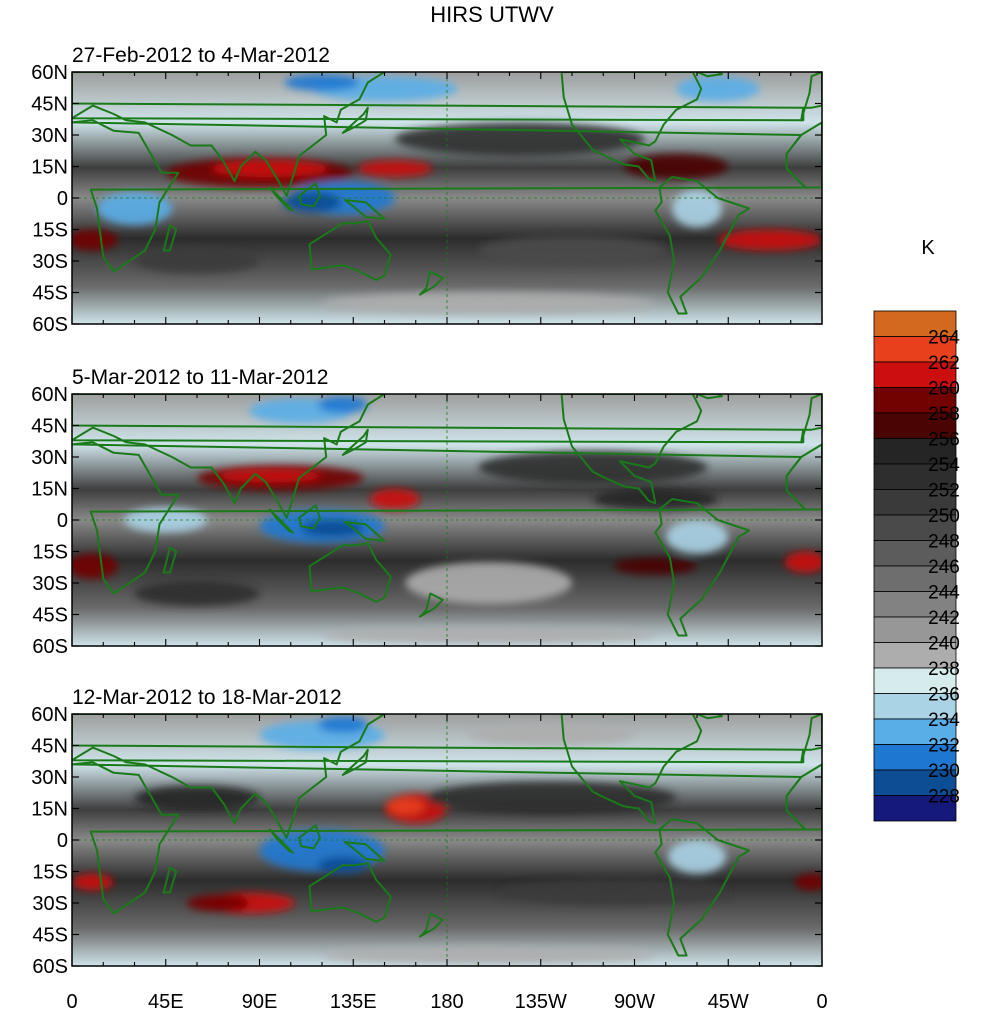  Describe the element at coordinates (944, 414) in the screenshot. I see `colorbar-label: 258` at that location.